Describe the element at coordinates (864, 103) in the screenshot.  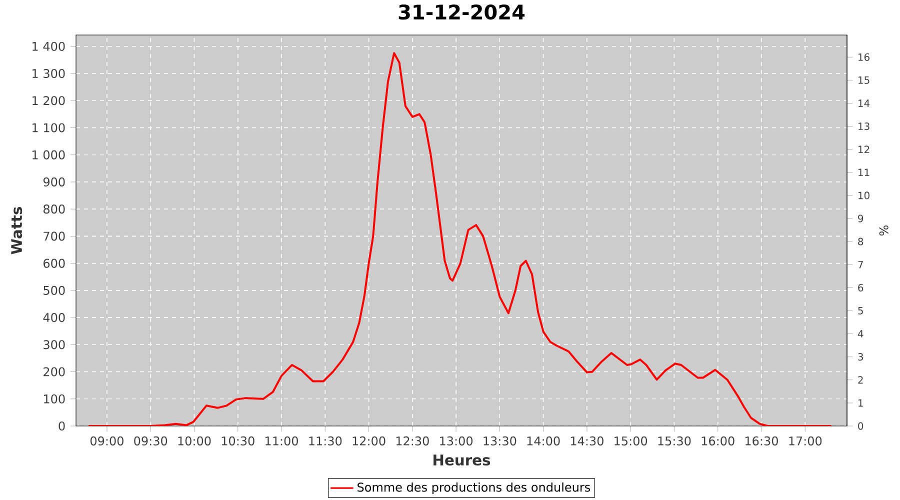
I see `y2-tick-label: 14` at that location.